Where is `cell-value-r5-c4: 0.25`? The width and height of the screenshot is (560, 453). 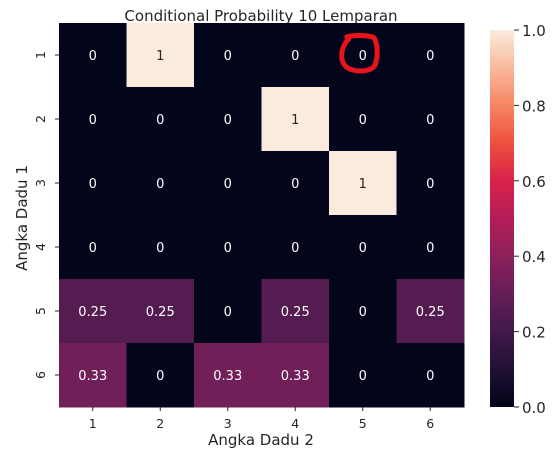
cell-value-r5-c4: 0.25 is located at coordinates (295, 312).